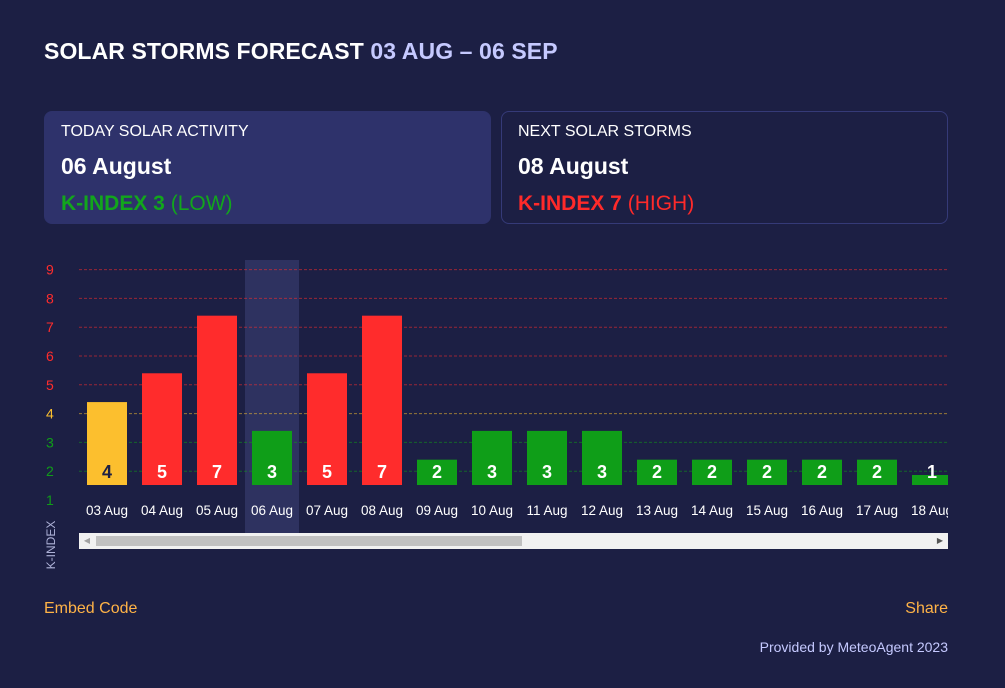  I want to click on y-tick-label: 7, so click(50, 327).